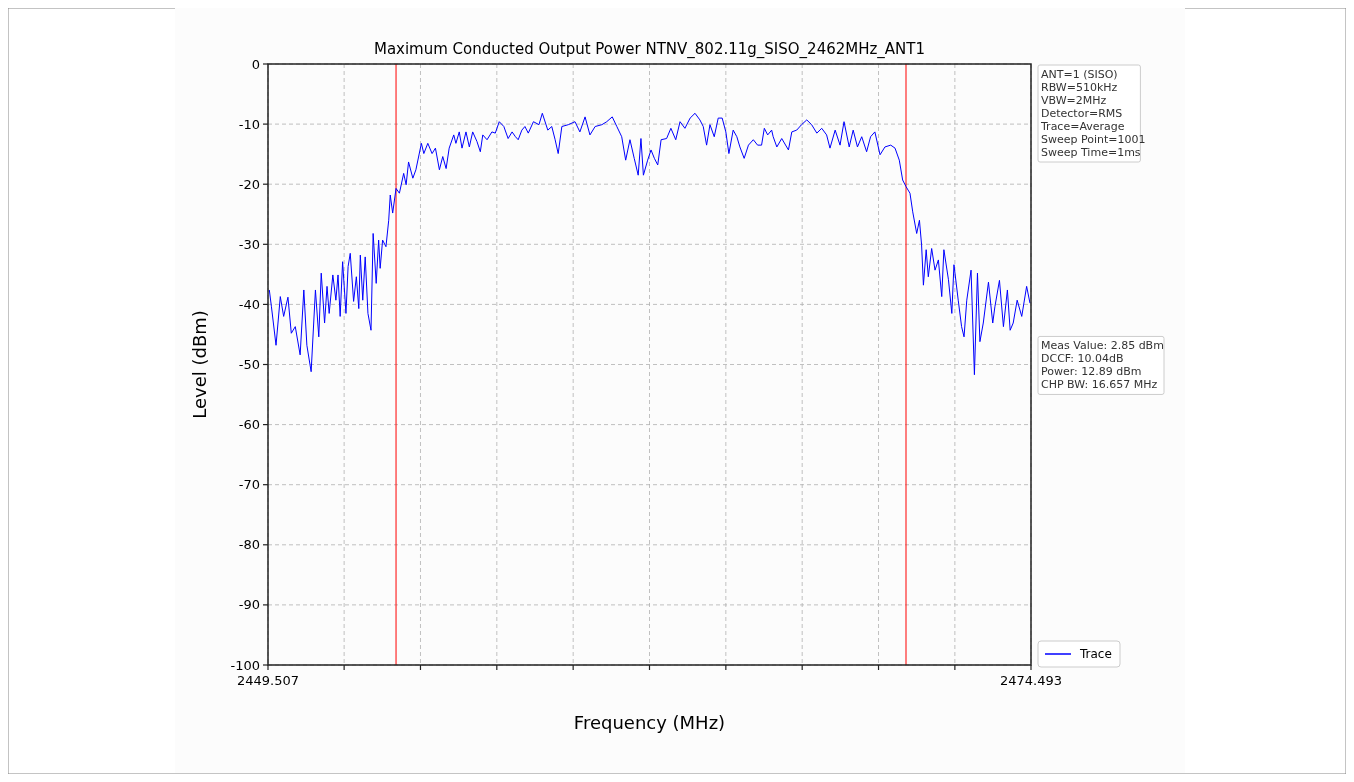 This screenshot has height=782, width=1354. I want to click on y-tick-label: 0, so click(255, 64).